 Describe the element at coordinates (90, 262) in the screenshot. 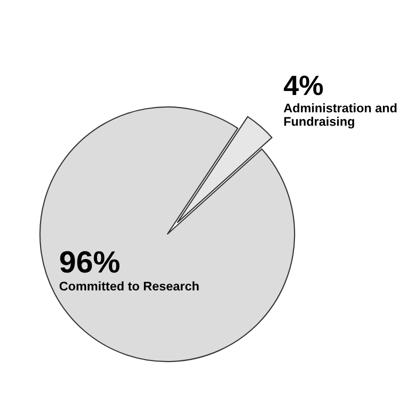

I see `data-label: 96%` at that location.